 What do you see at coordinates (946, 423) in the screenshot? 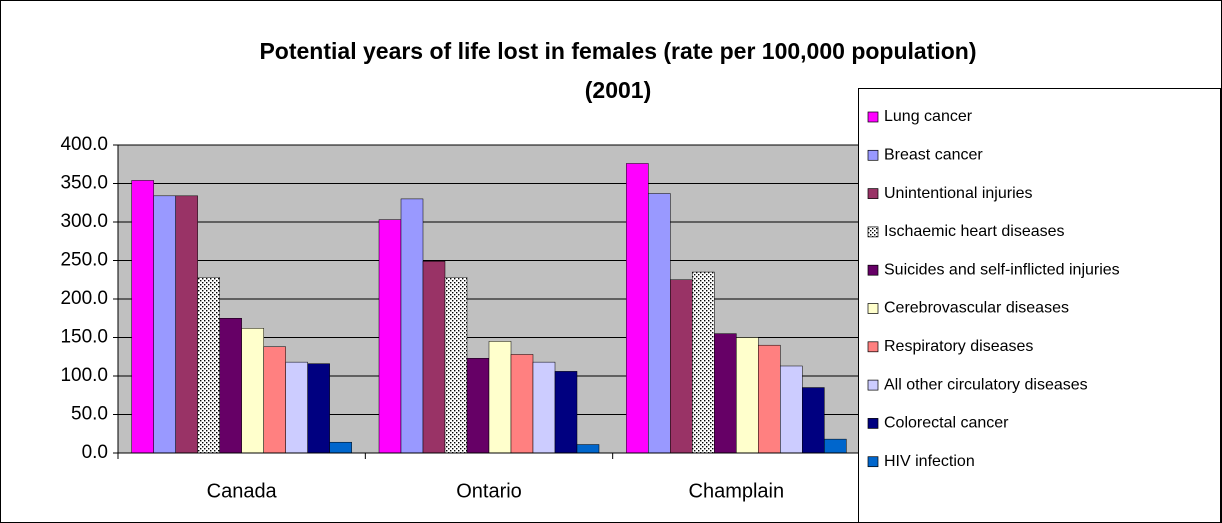
I see `legend-label: Colorectal cancer` at bounding box center [946, 423].